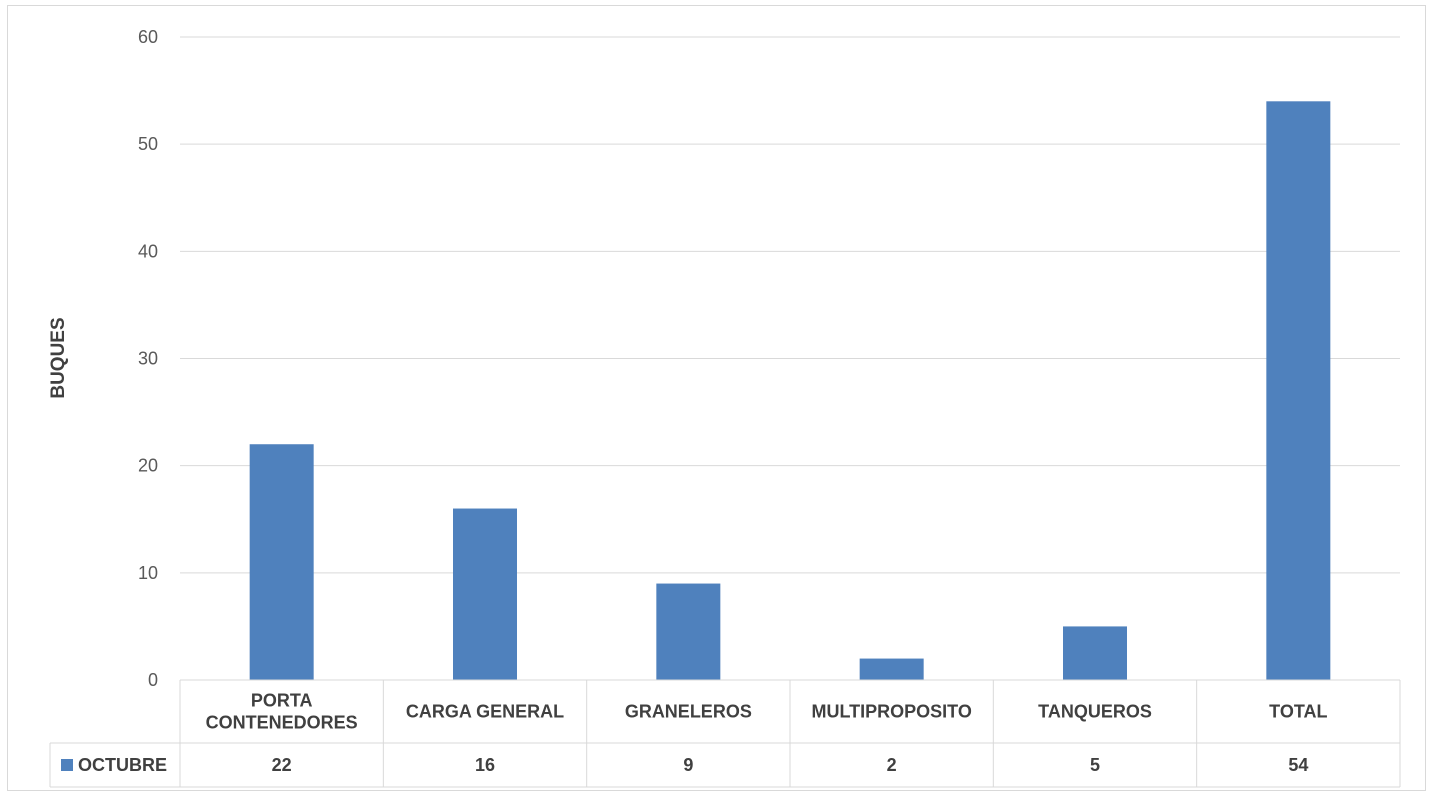 Image resolution: width=1434 pixels, height=793 pixels. I want to click on y-tick-label: 10, so click(148, 573).